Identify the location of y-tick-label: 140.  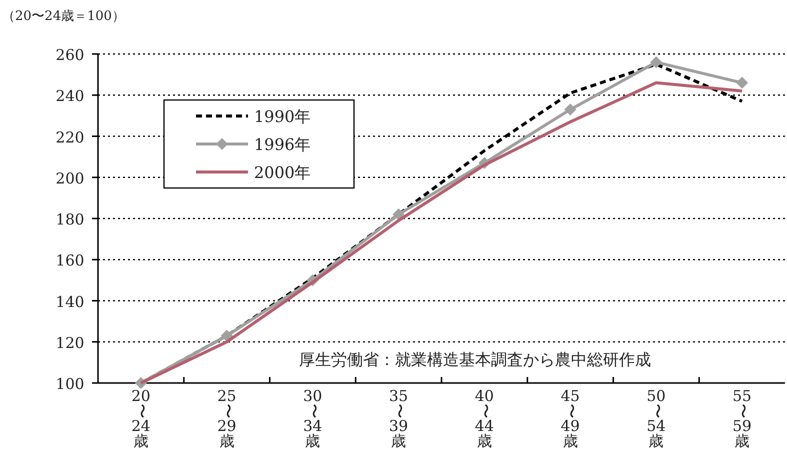
(70, 301).